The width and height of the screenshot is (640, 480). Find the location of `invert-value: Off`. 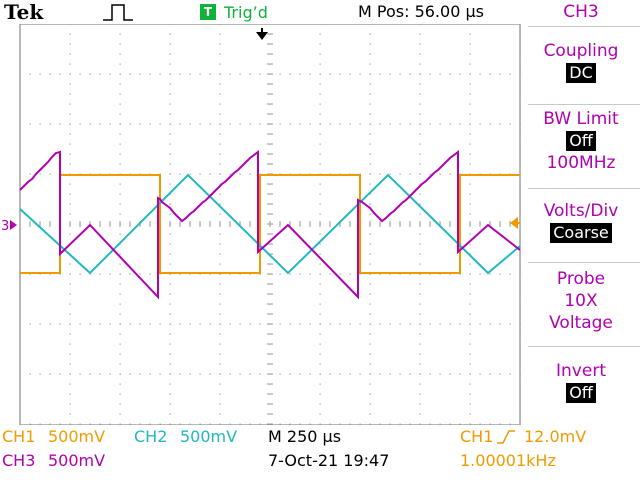

invert-value: Off is located at coordinates (581, 393).